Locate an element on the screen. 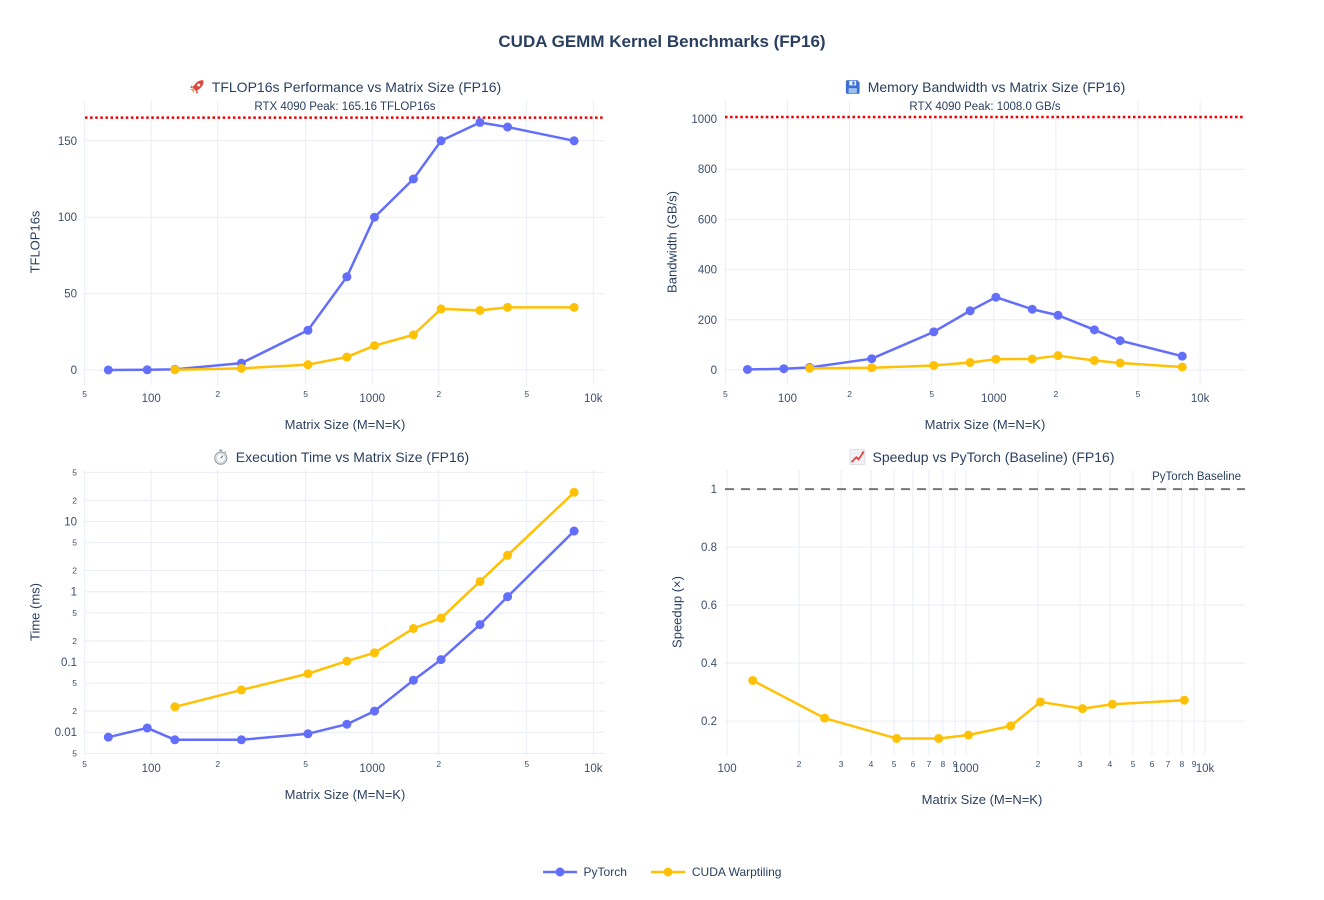  pytorch-line-marker-icon is located at coordinates (559, 872).